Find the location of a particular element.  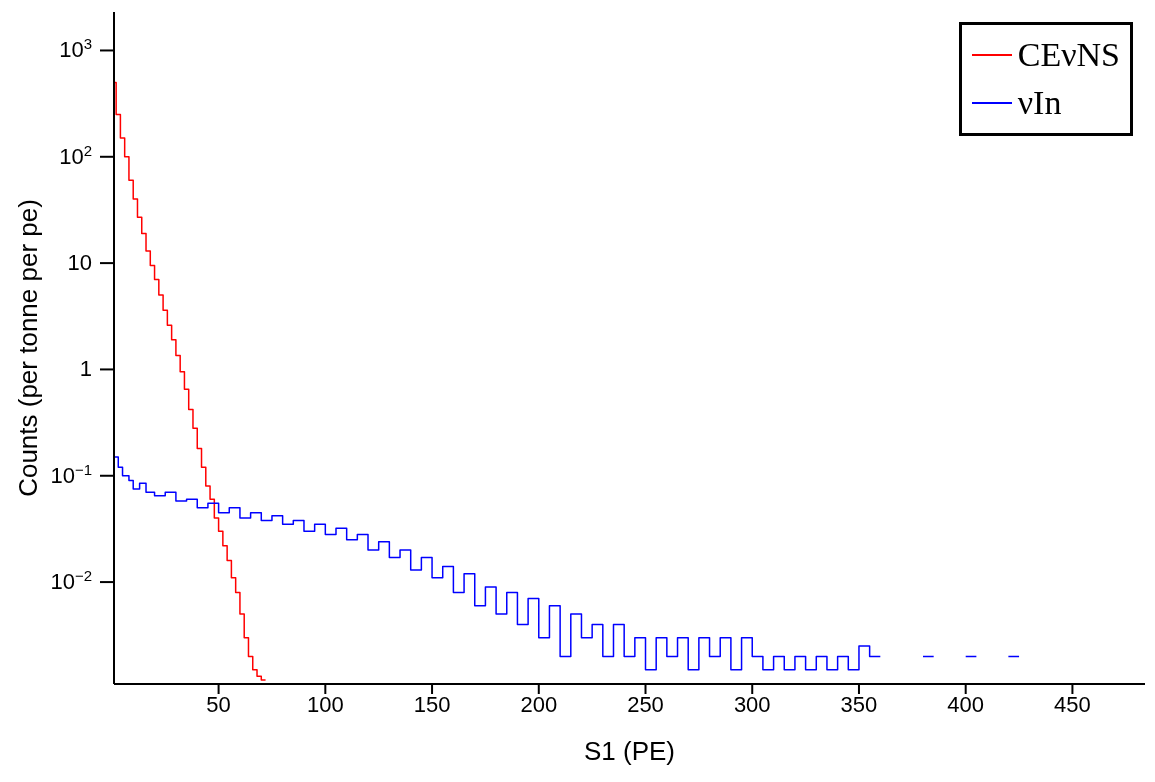

x-tick-label: 150 is located at coordinates (432, 704).